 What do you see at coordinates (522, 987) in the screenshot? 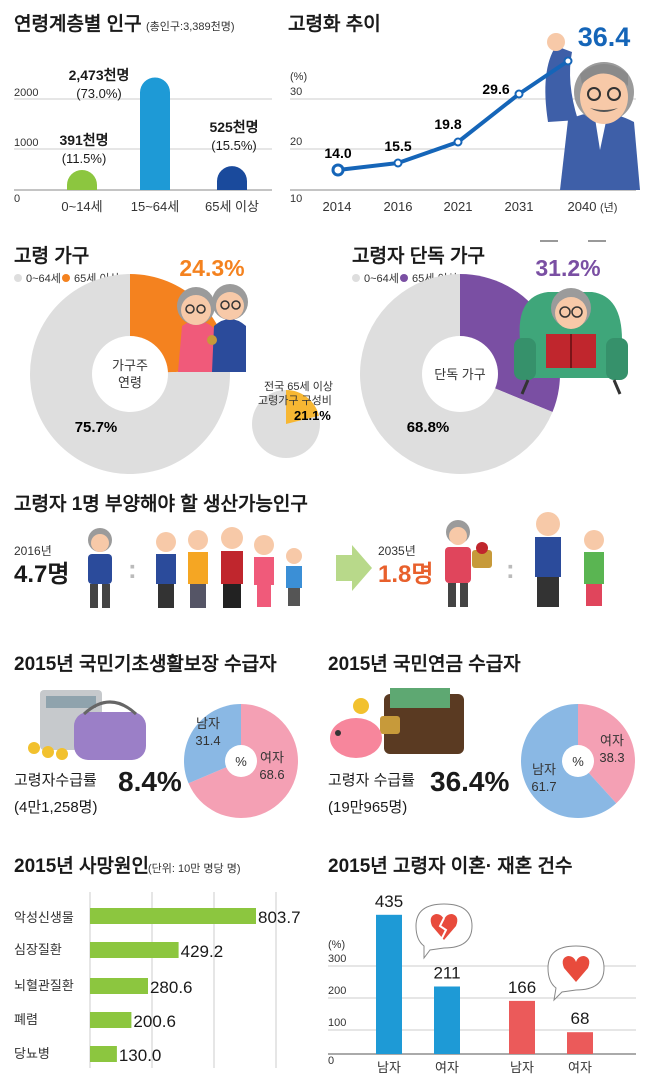
I see `divorce-value-label-2: 166` at bounding box center [522, 987].